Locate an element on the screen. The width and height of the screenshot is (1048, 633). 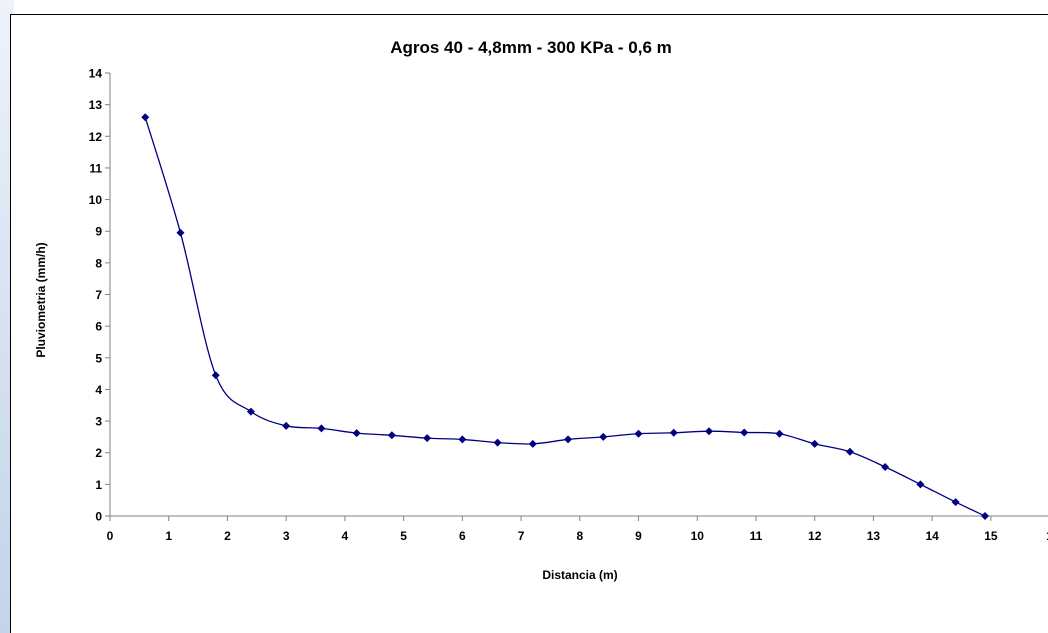
x-tick-label: 3 is located at coordinates (286, 536).